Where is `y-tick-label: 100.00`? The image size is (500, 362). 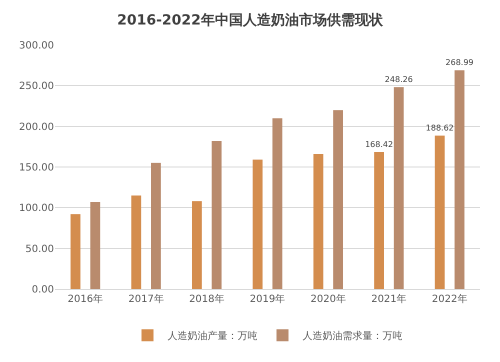
y-tick-label: 100.00 is located at coordinates (36, 208).